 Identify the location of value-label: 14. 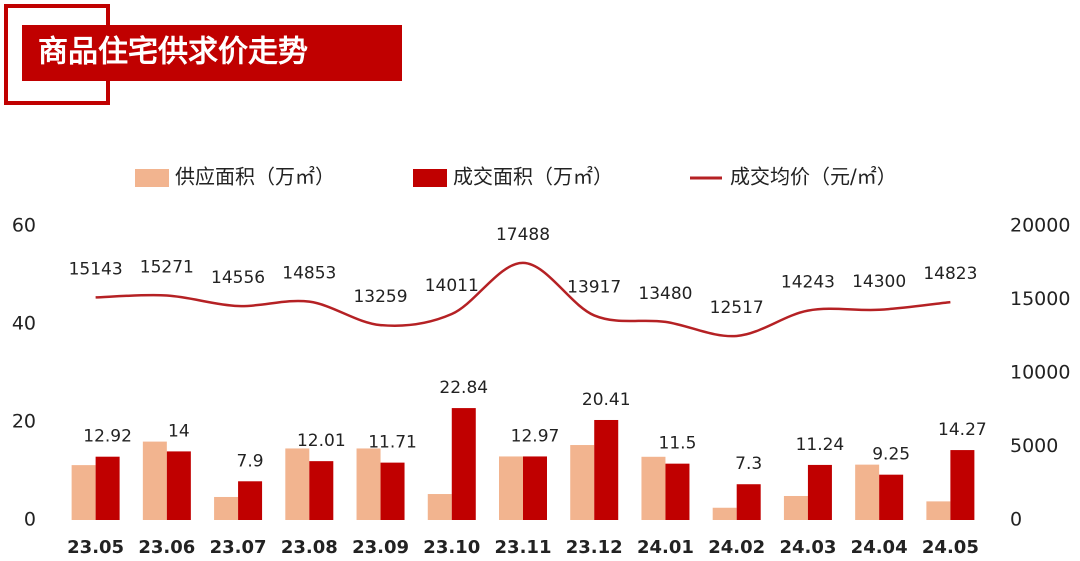
(179, 431).